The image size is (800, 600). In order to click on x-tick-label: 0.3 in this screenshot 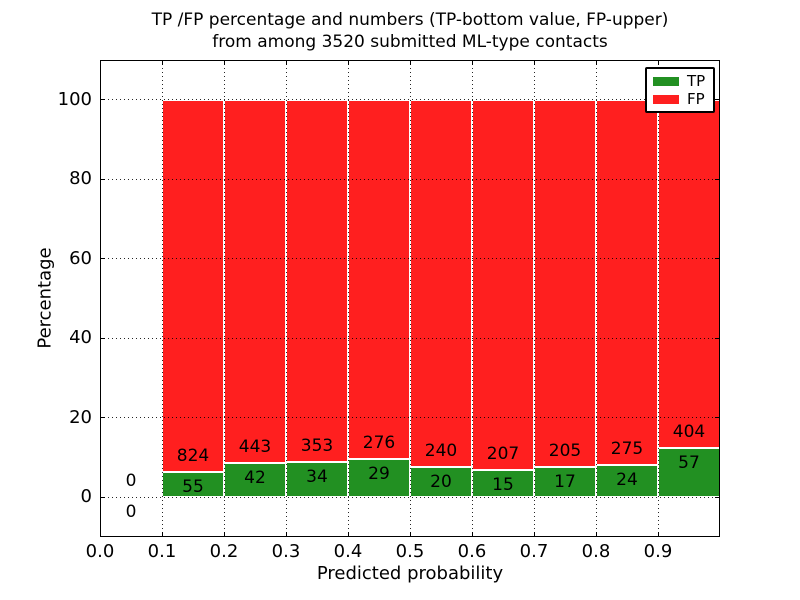, I will do `click(286, 551)`.